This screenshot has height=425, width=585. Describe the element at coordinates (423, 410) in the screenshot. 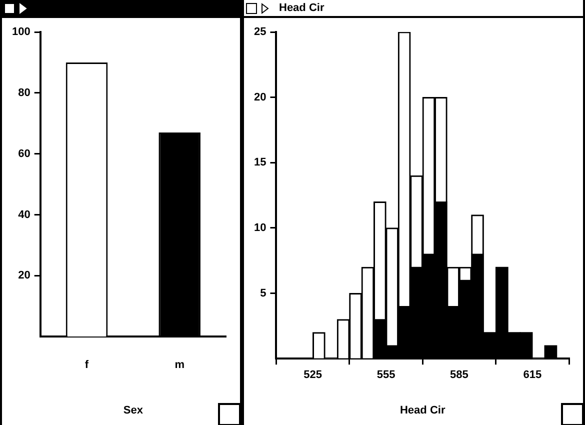

I see `x-axis-title: Head Cir` at that location.